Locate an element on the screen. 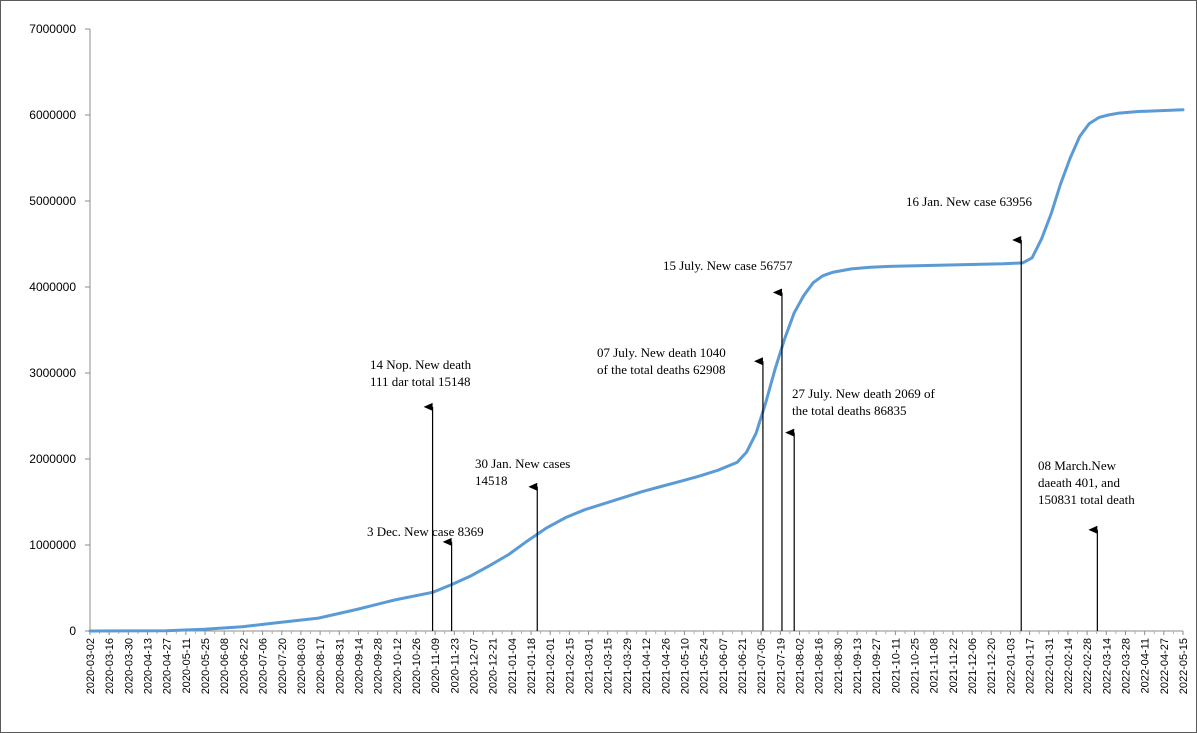 Image resolution: width=1197 pixels, height=733 pixels. y-tick-label: 5000000 is located at coordinates (52, 201).